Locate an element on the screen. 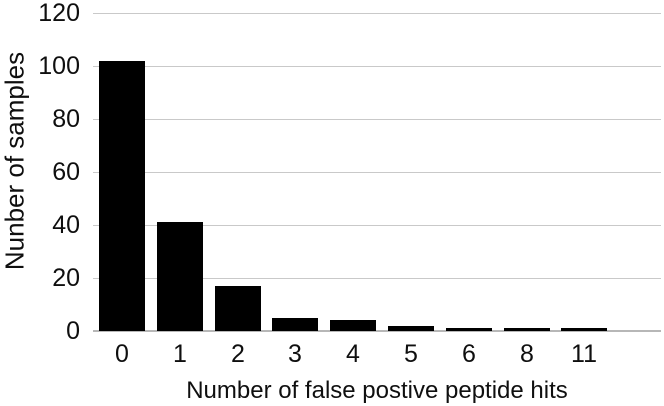 Image resolution: width=664 pixels, height=406 pixels. x-tick-label: 0 is located at coordinates (122, 354).